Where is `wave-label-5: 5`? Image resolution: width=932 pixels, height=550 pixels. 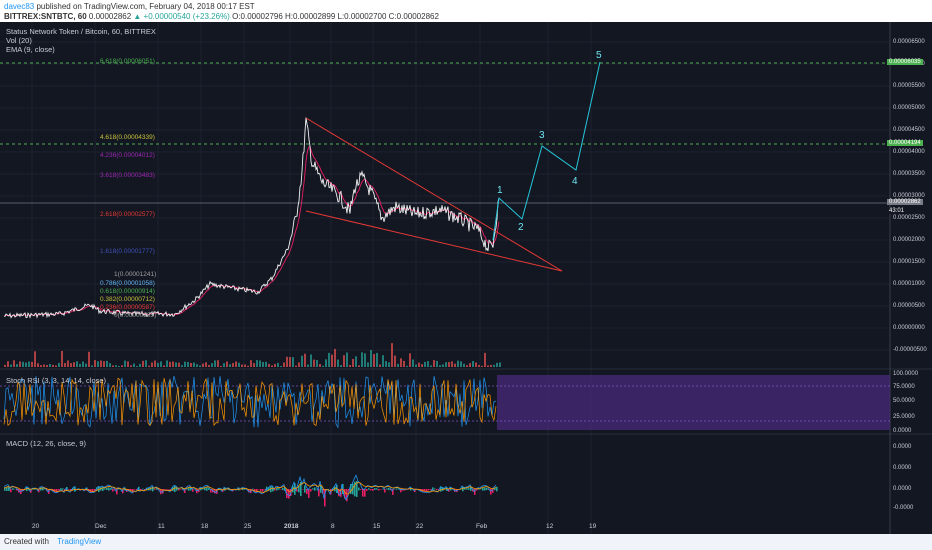 wave-label-5: 5 is located at coordinates (599, 55).